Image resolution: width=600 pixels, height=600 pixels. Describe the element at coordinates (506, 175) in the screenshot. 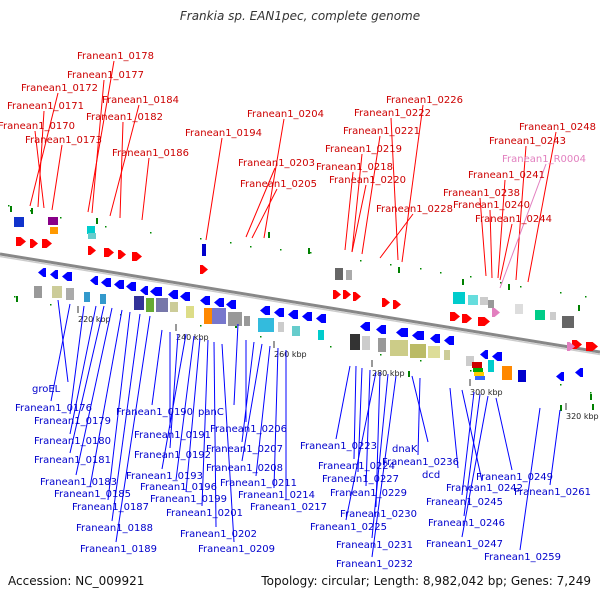

I see `gene-label-top: Franean1_0241` at that location.